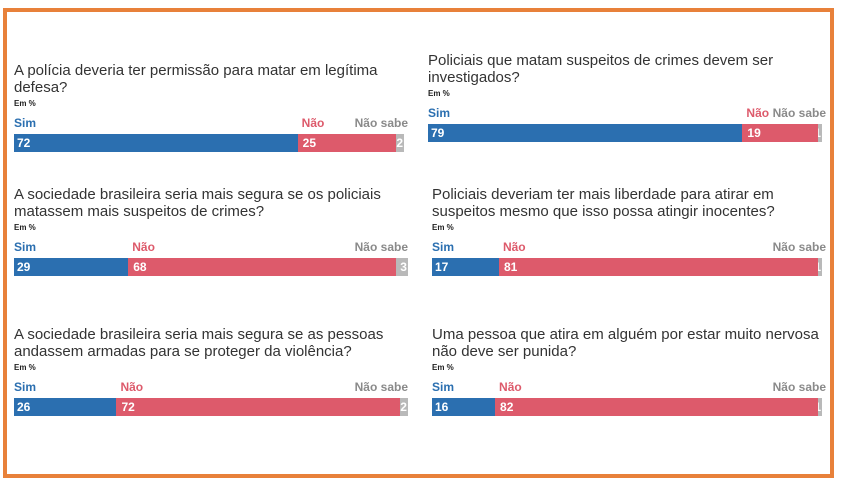  Describe the element at coordinates (442, 407) in the screenshot. I see `value-label-sim: 16` at that location.